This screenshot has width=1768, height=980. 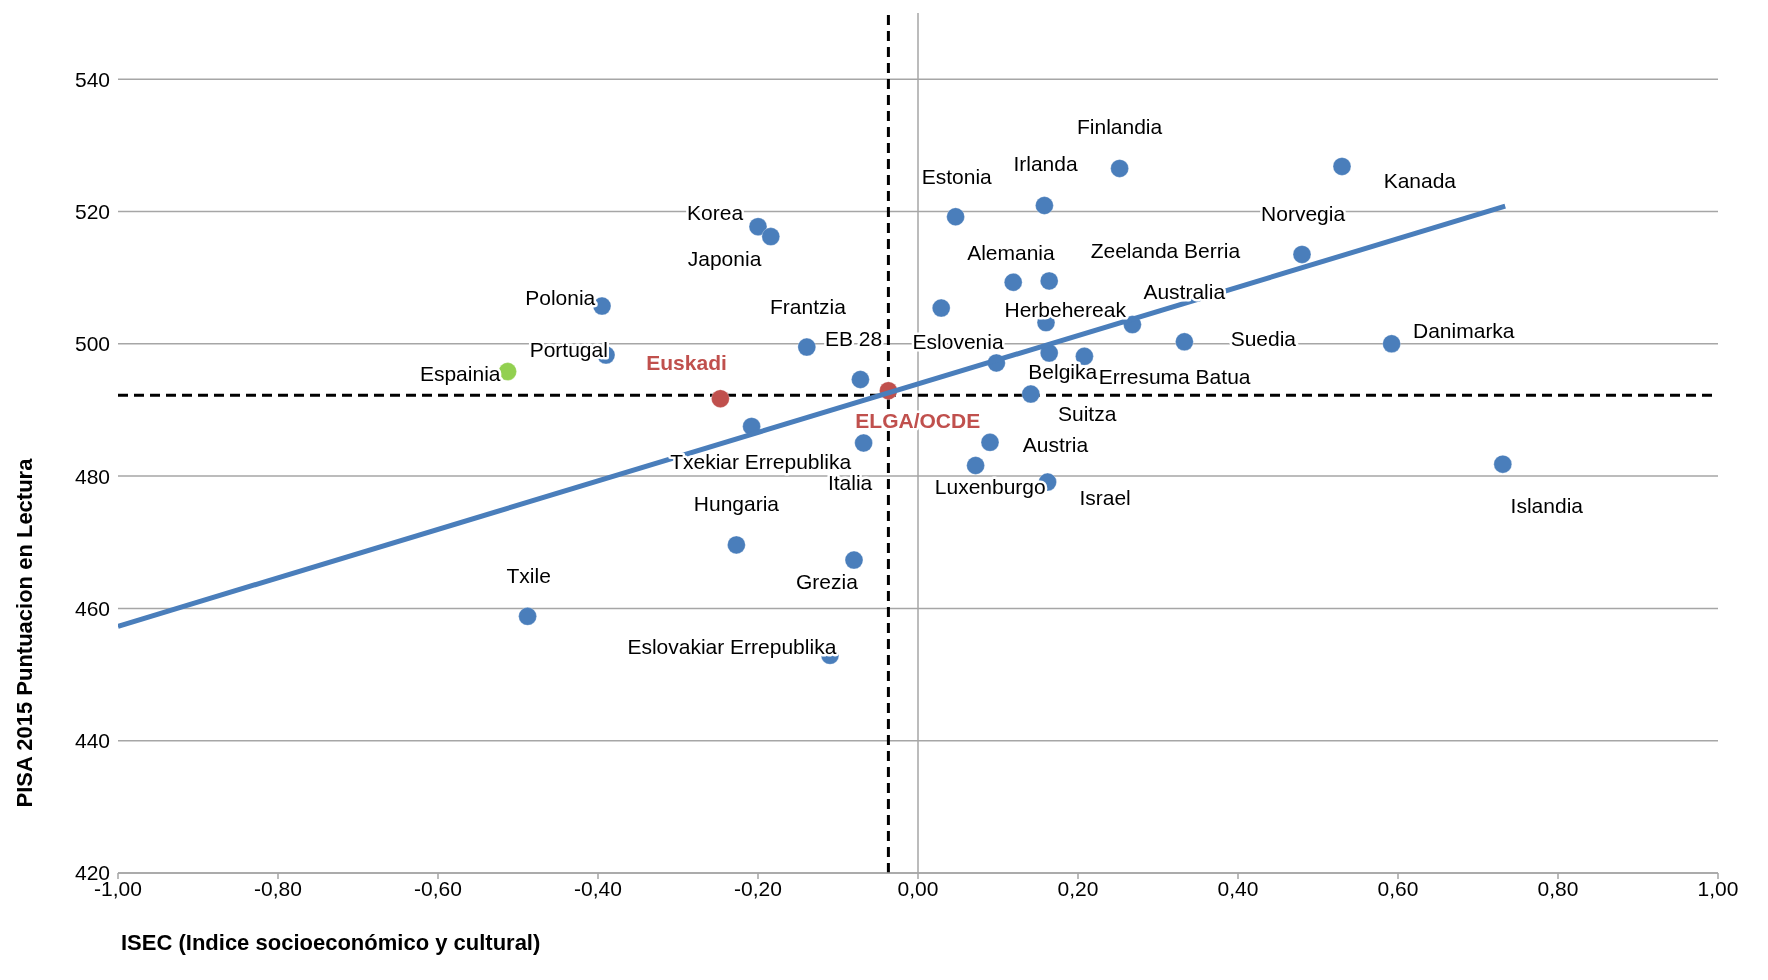 What do you see at coordinates (827, 582) in the screenshot?
I see `data-label: Grezia` at bounding box center [827, 582].